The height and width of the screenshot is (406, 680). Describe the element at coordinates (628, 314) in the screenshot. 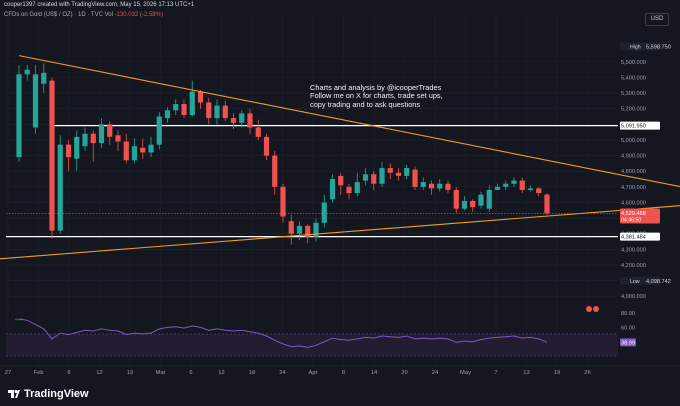

I see `rsi-tick: 80.00` at that location.